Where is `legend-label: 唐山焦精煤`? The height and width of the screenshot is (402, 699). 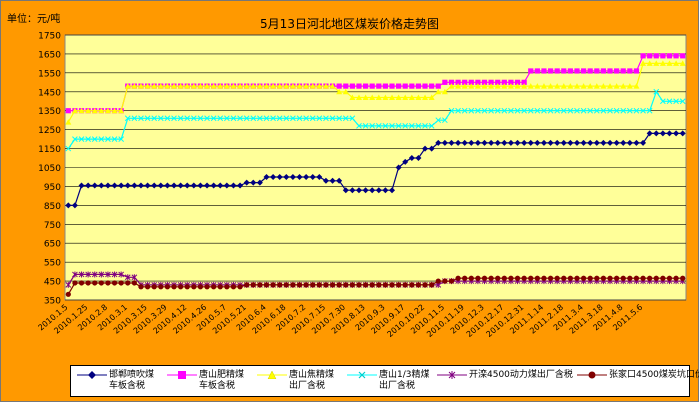
legend-label: 唐山焦精煤 is located at coordinates (312, 375).